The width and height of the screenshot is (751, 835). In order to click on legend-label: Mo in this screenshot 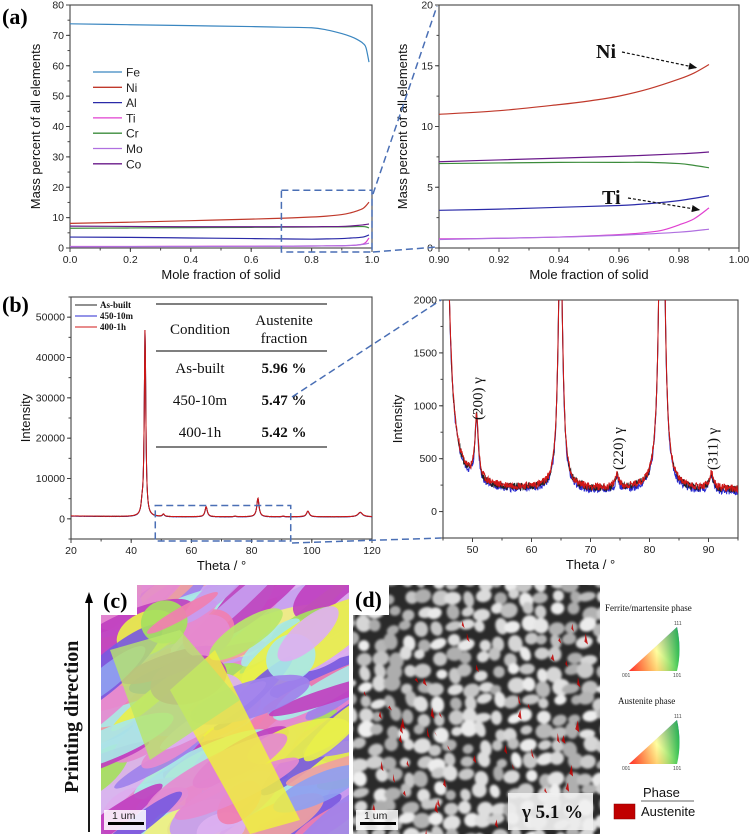, I will do `click(134, 149)`.